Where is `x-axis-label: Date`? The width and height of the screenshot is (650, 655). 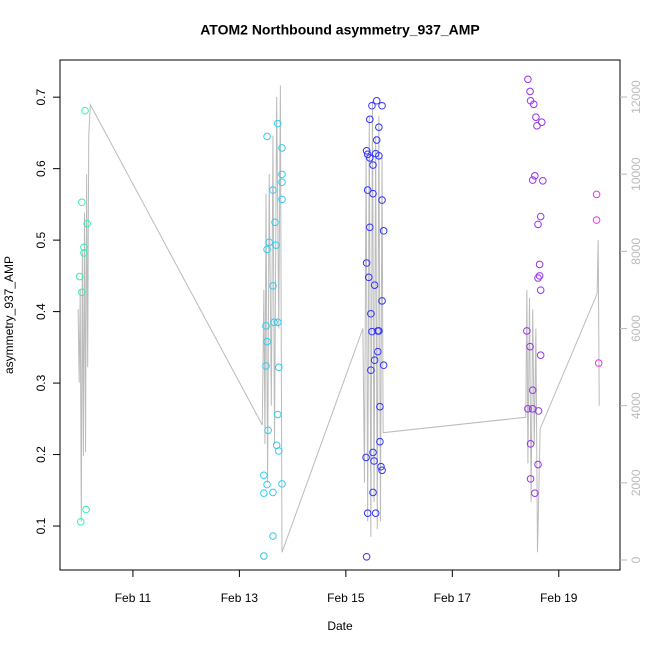 x-axis-label: Date is located at coordinates (340, 626).